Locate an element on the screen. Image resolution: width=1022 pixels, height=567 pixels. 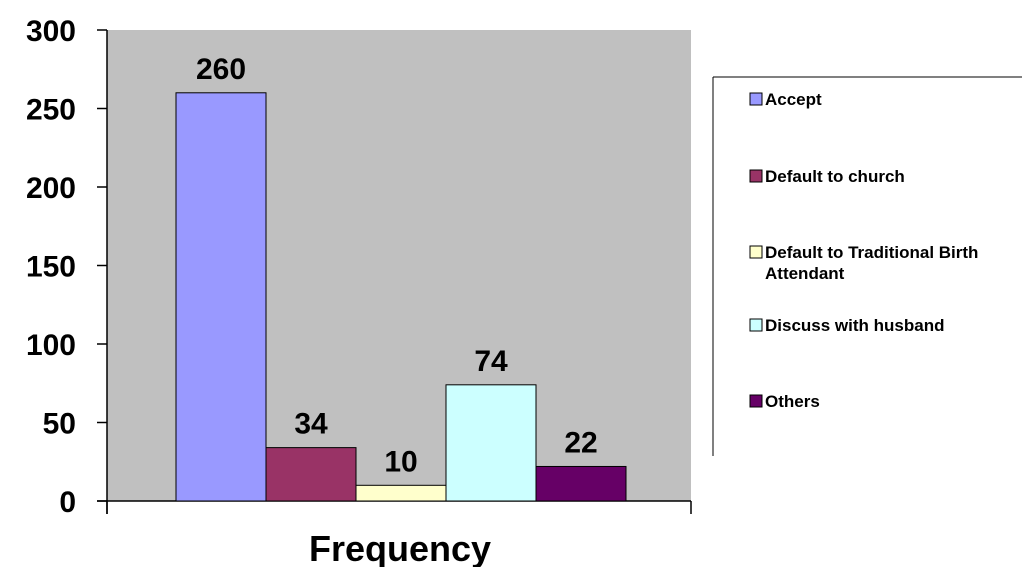
legend-label: Discuss with husband is located at coordinates (854, 325).